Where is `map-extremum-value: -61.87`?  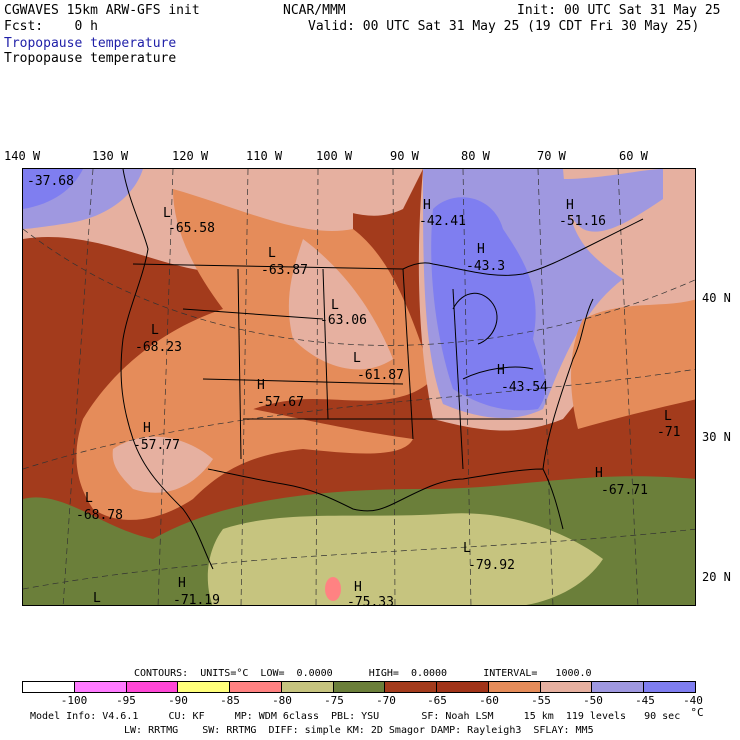 map-extremum-value: -61.87 is located at coordinates (380, 375).